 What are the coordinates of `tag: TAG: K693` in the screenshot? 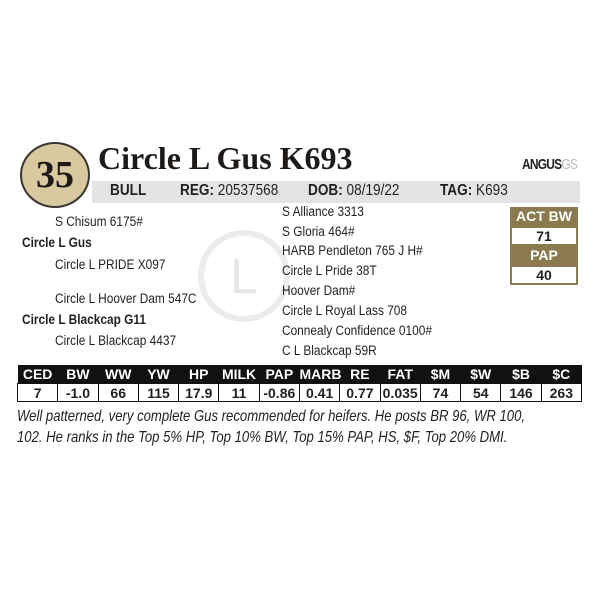 It's located at (474, 190).